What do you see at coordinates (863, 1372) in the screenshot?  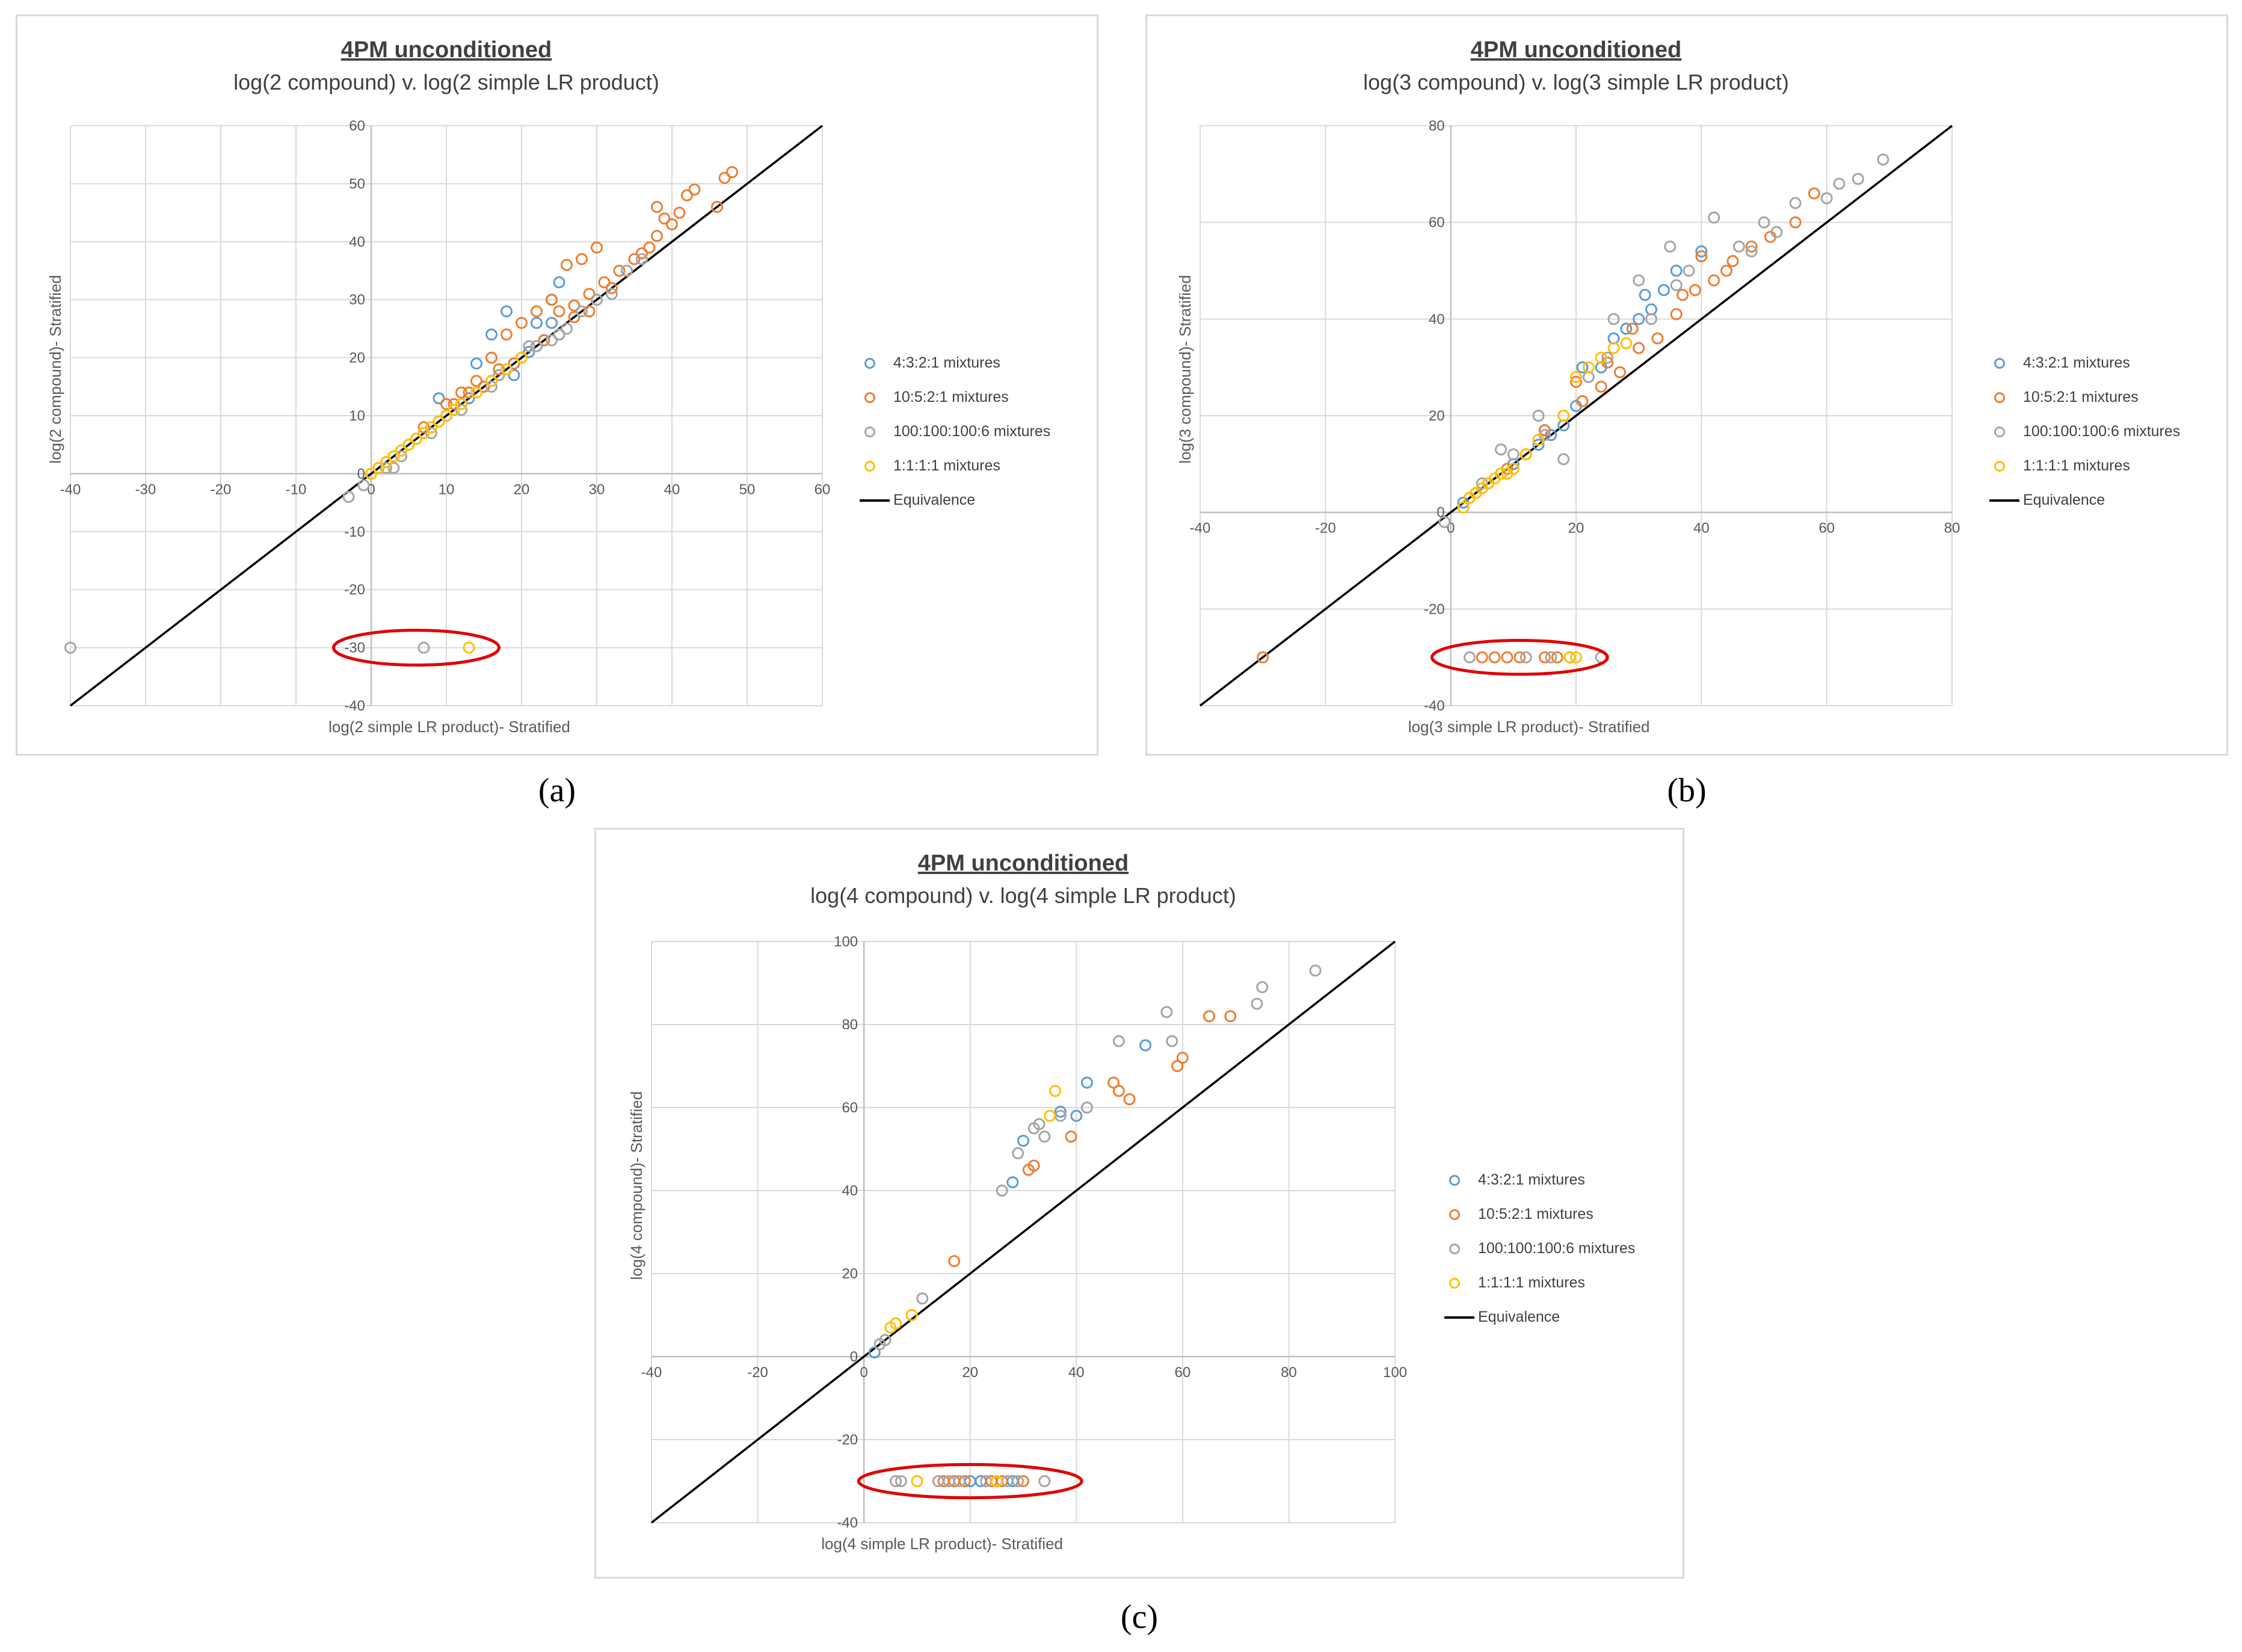 I see `x-tick-label: 0` at bounding box center [863, 1372].